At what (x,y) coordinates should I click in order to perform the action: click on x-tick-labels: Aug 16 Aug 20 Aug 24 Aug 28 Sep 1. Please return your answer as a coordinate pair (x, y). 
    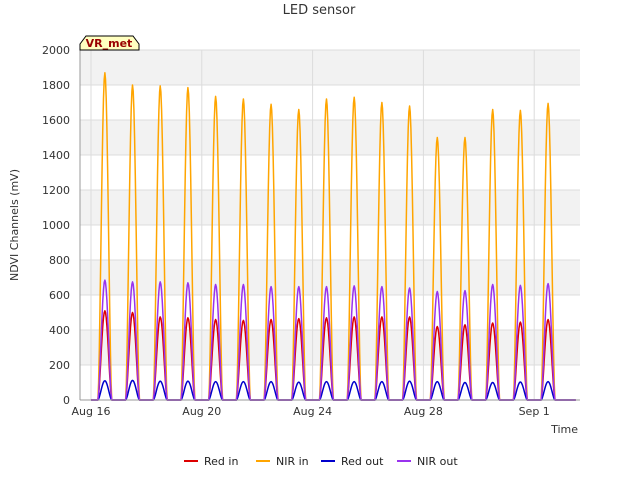
    Looking at the image, I should click on (311, 411).